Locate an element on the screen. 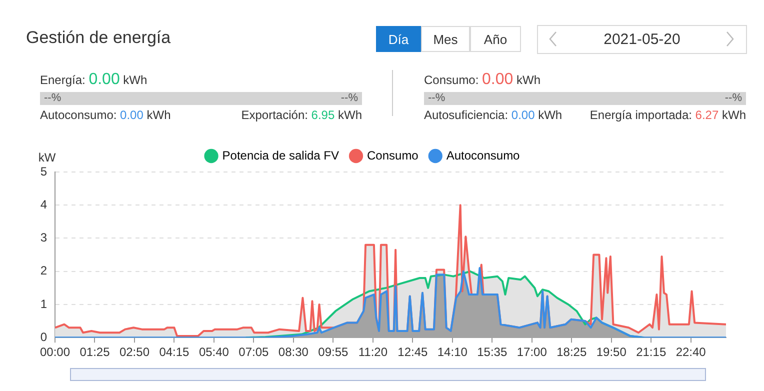 The width and height of the screenshot is (764, 391). text: Energía importada: 6.27 kWh is located at coordinates (668, 115).